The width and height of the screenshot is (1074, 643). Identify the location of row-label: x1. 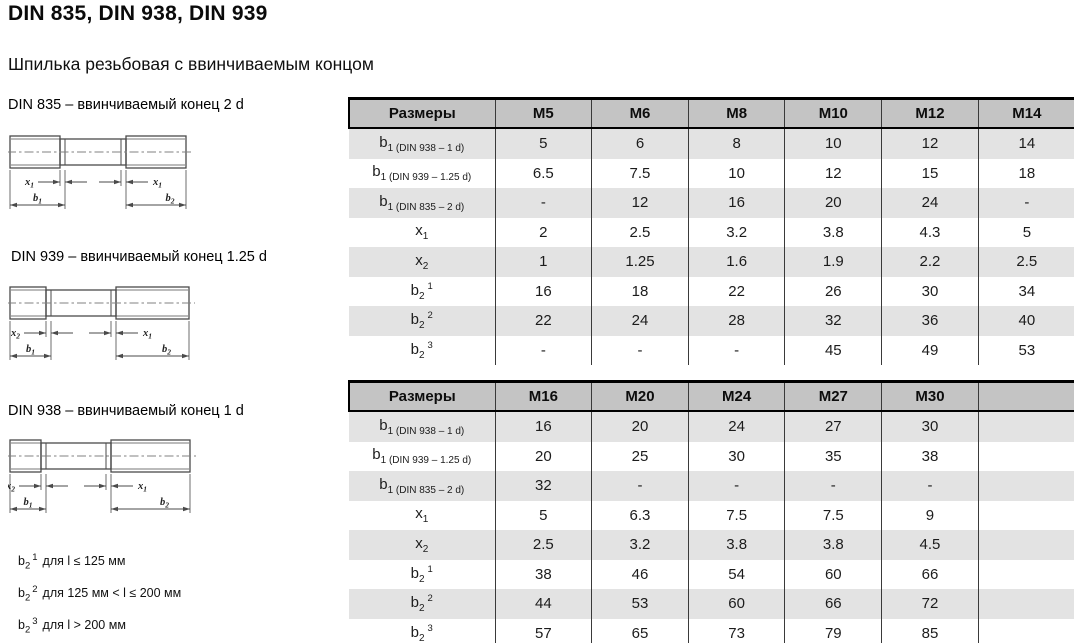
(422, 516).